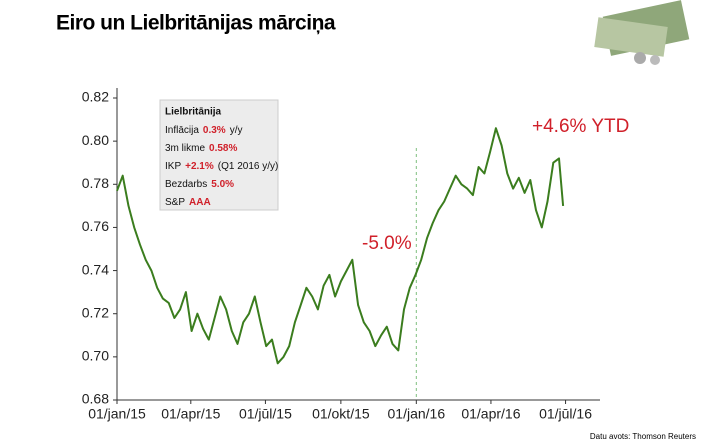 This screenshot has width=702, height=448. I want to click on x-tick-label: 01/apr/15, so click(190, 414).